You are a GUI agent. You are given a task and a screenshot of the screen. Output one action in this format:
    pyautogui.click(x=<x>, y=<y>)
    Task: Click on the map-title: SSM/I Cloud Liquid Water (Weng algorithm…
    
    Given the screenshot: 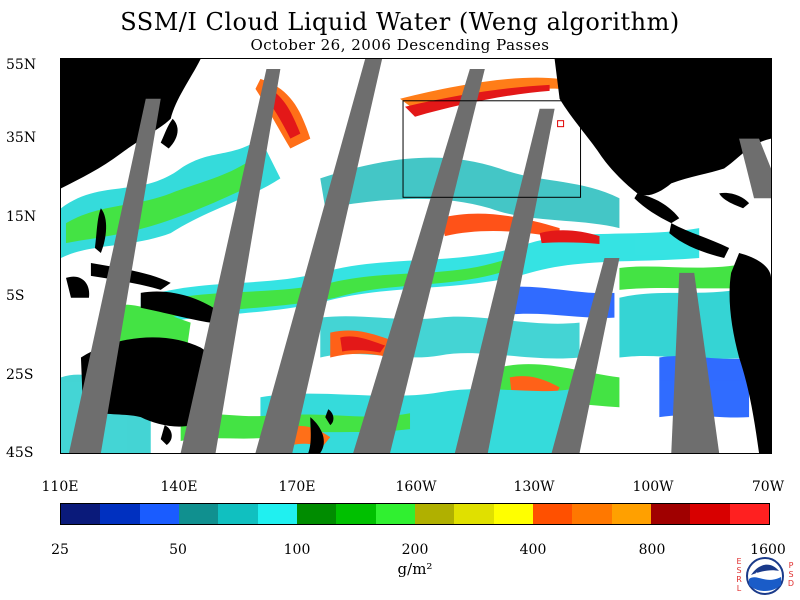 What is the action you would take?
    pyautogui.click(x=400, y=22)
    